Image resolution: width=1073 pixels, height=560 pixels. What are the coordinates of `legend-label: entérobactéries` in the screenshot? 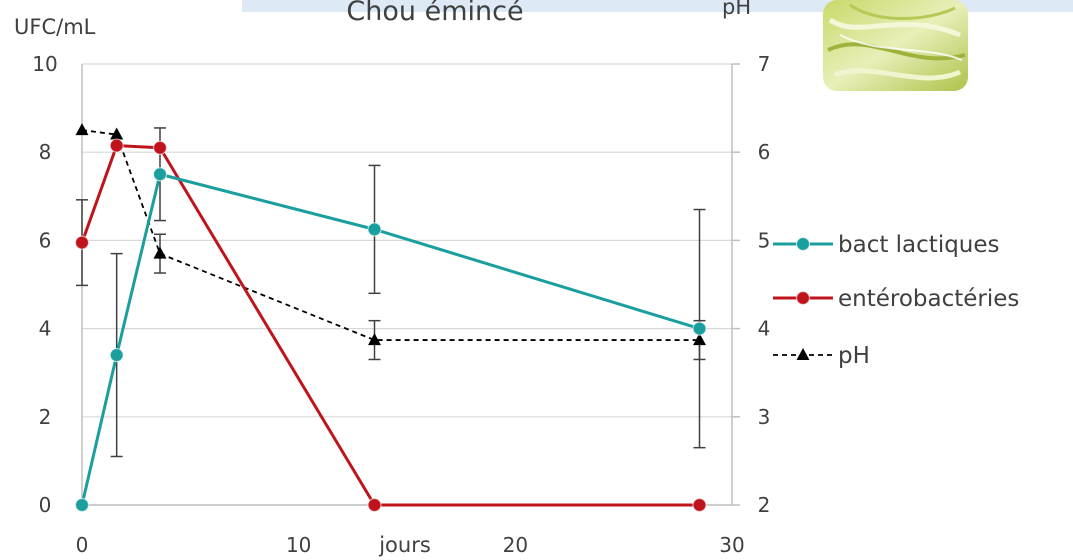 It's located at (928, 299).